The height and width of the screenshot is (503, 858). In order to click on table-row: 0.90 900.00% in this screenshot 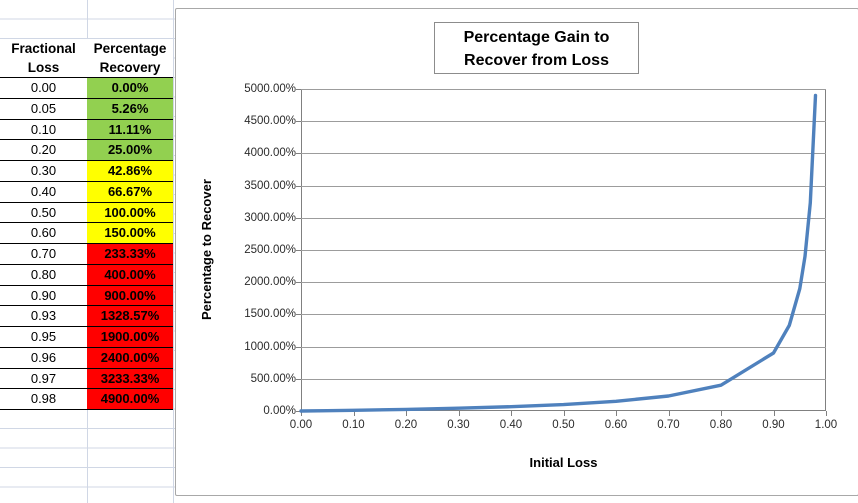, I will do `click(86, 296)`.